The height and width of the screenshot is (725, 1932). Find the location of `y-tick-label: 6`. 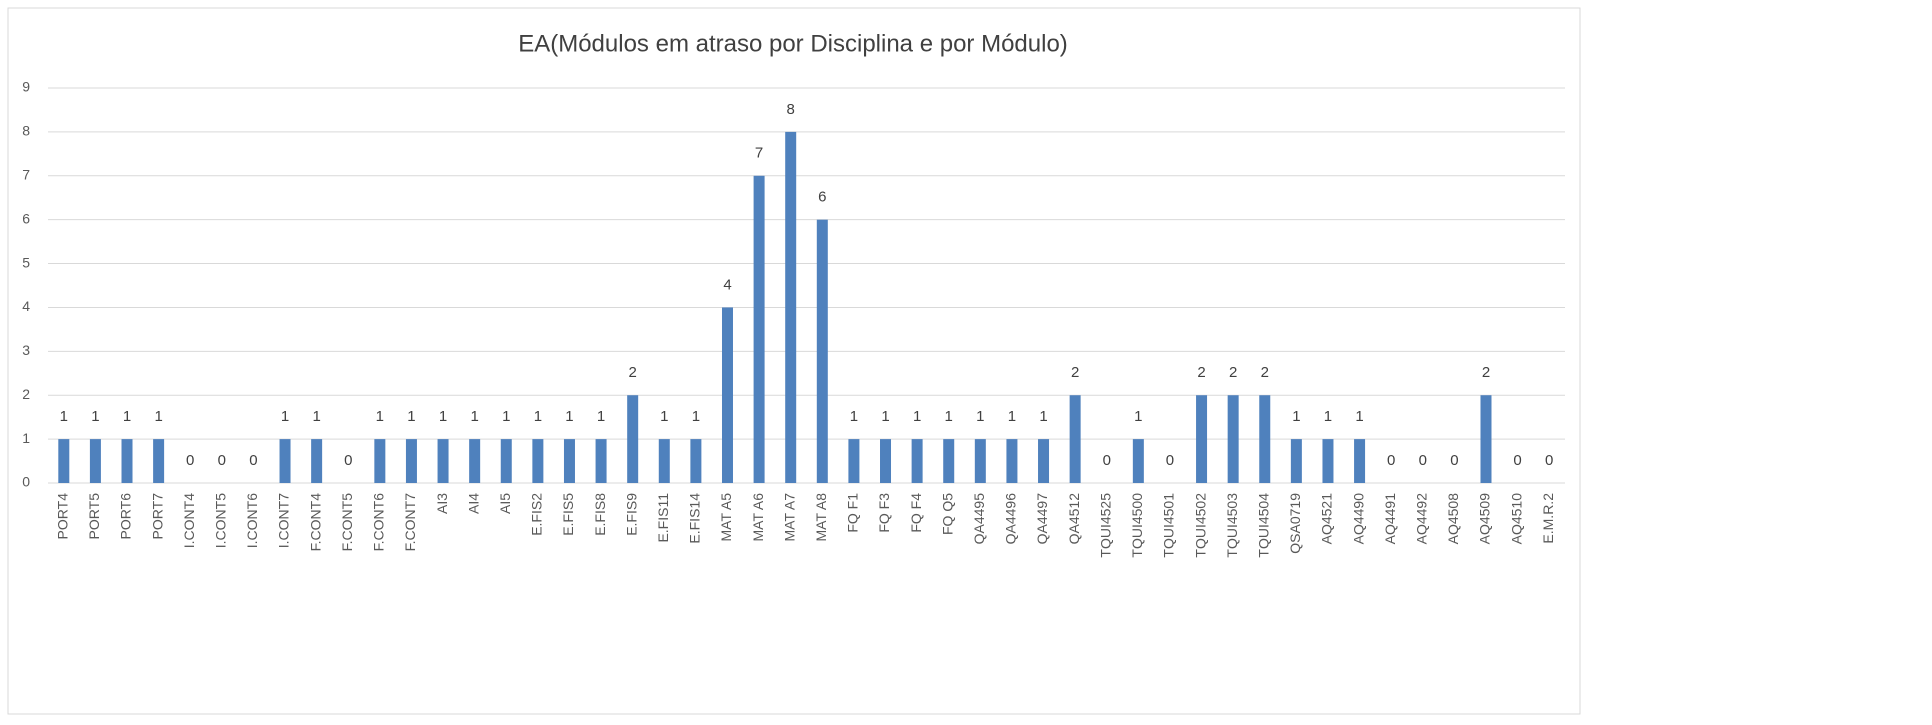

y-tick-label: 6 is located at coordinates (26, 218).